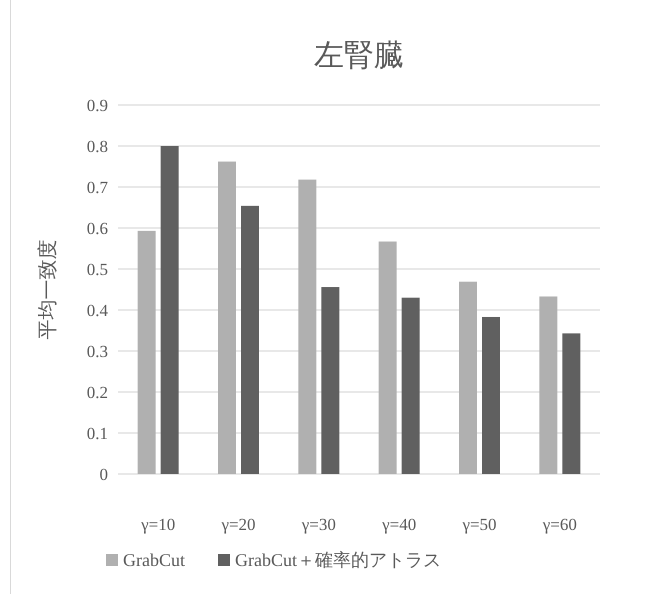 The image size is (651, 594). What do you see at coordinates (97, 392) in the screenshot?
I see `y-tick-label: 0.2` at bounding box center [97, 392].